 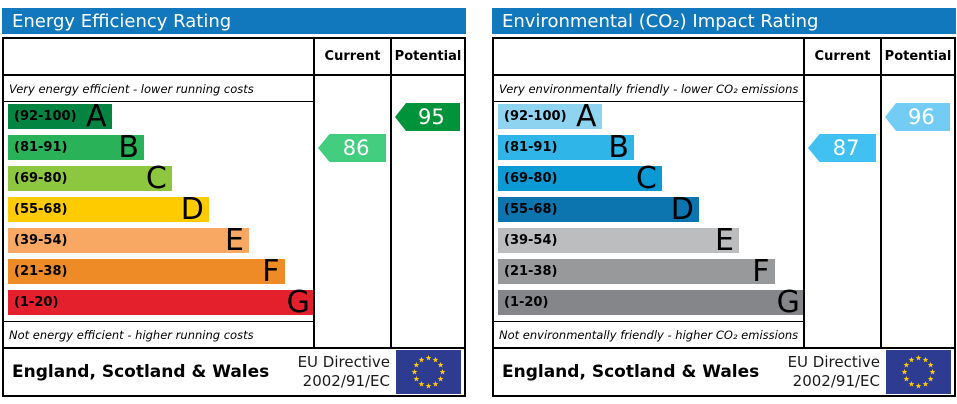 I want to click on panel-title-text: Environmental (CO₂) Impact Rating, so click(x=660, y=21).